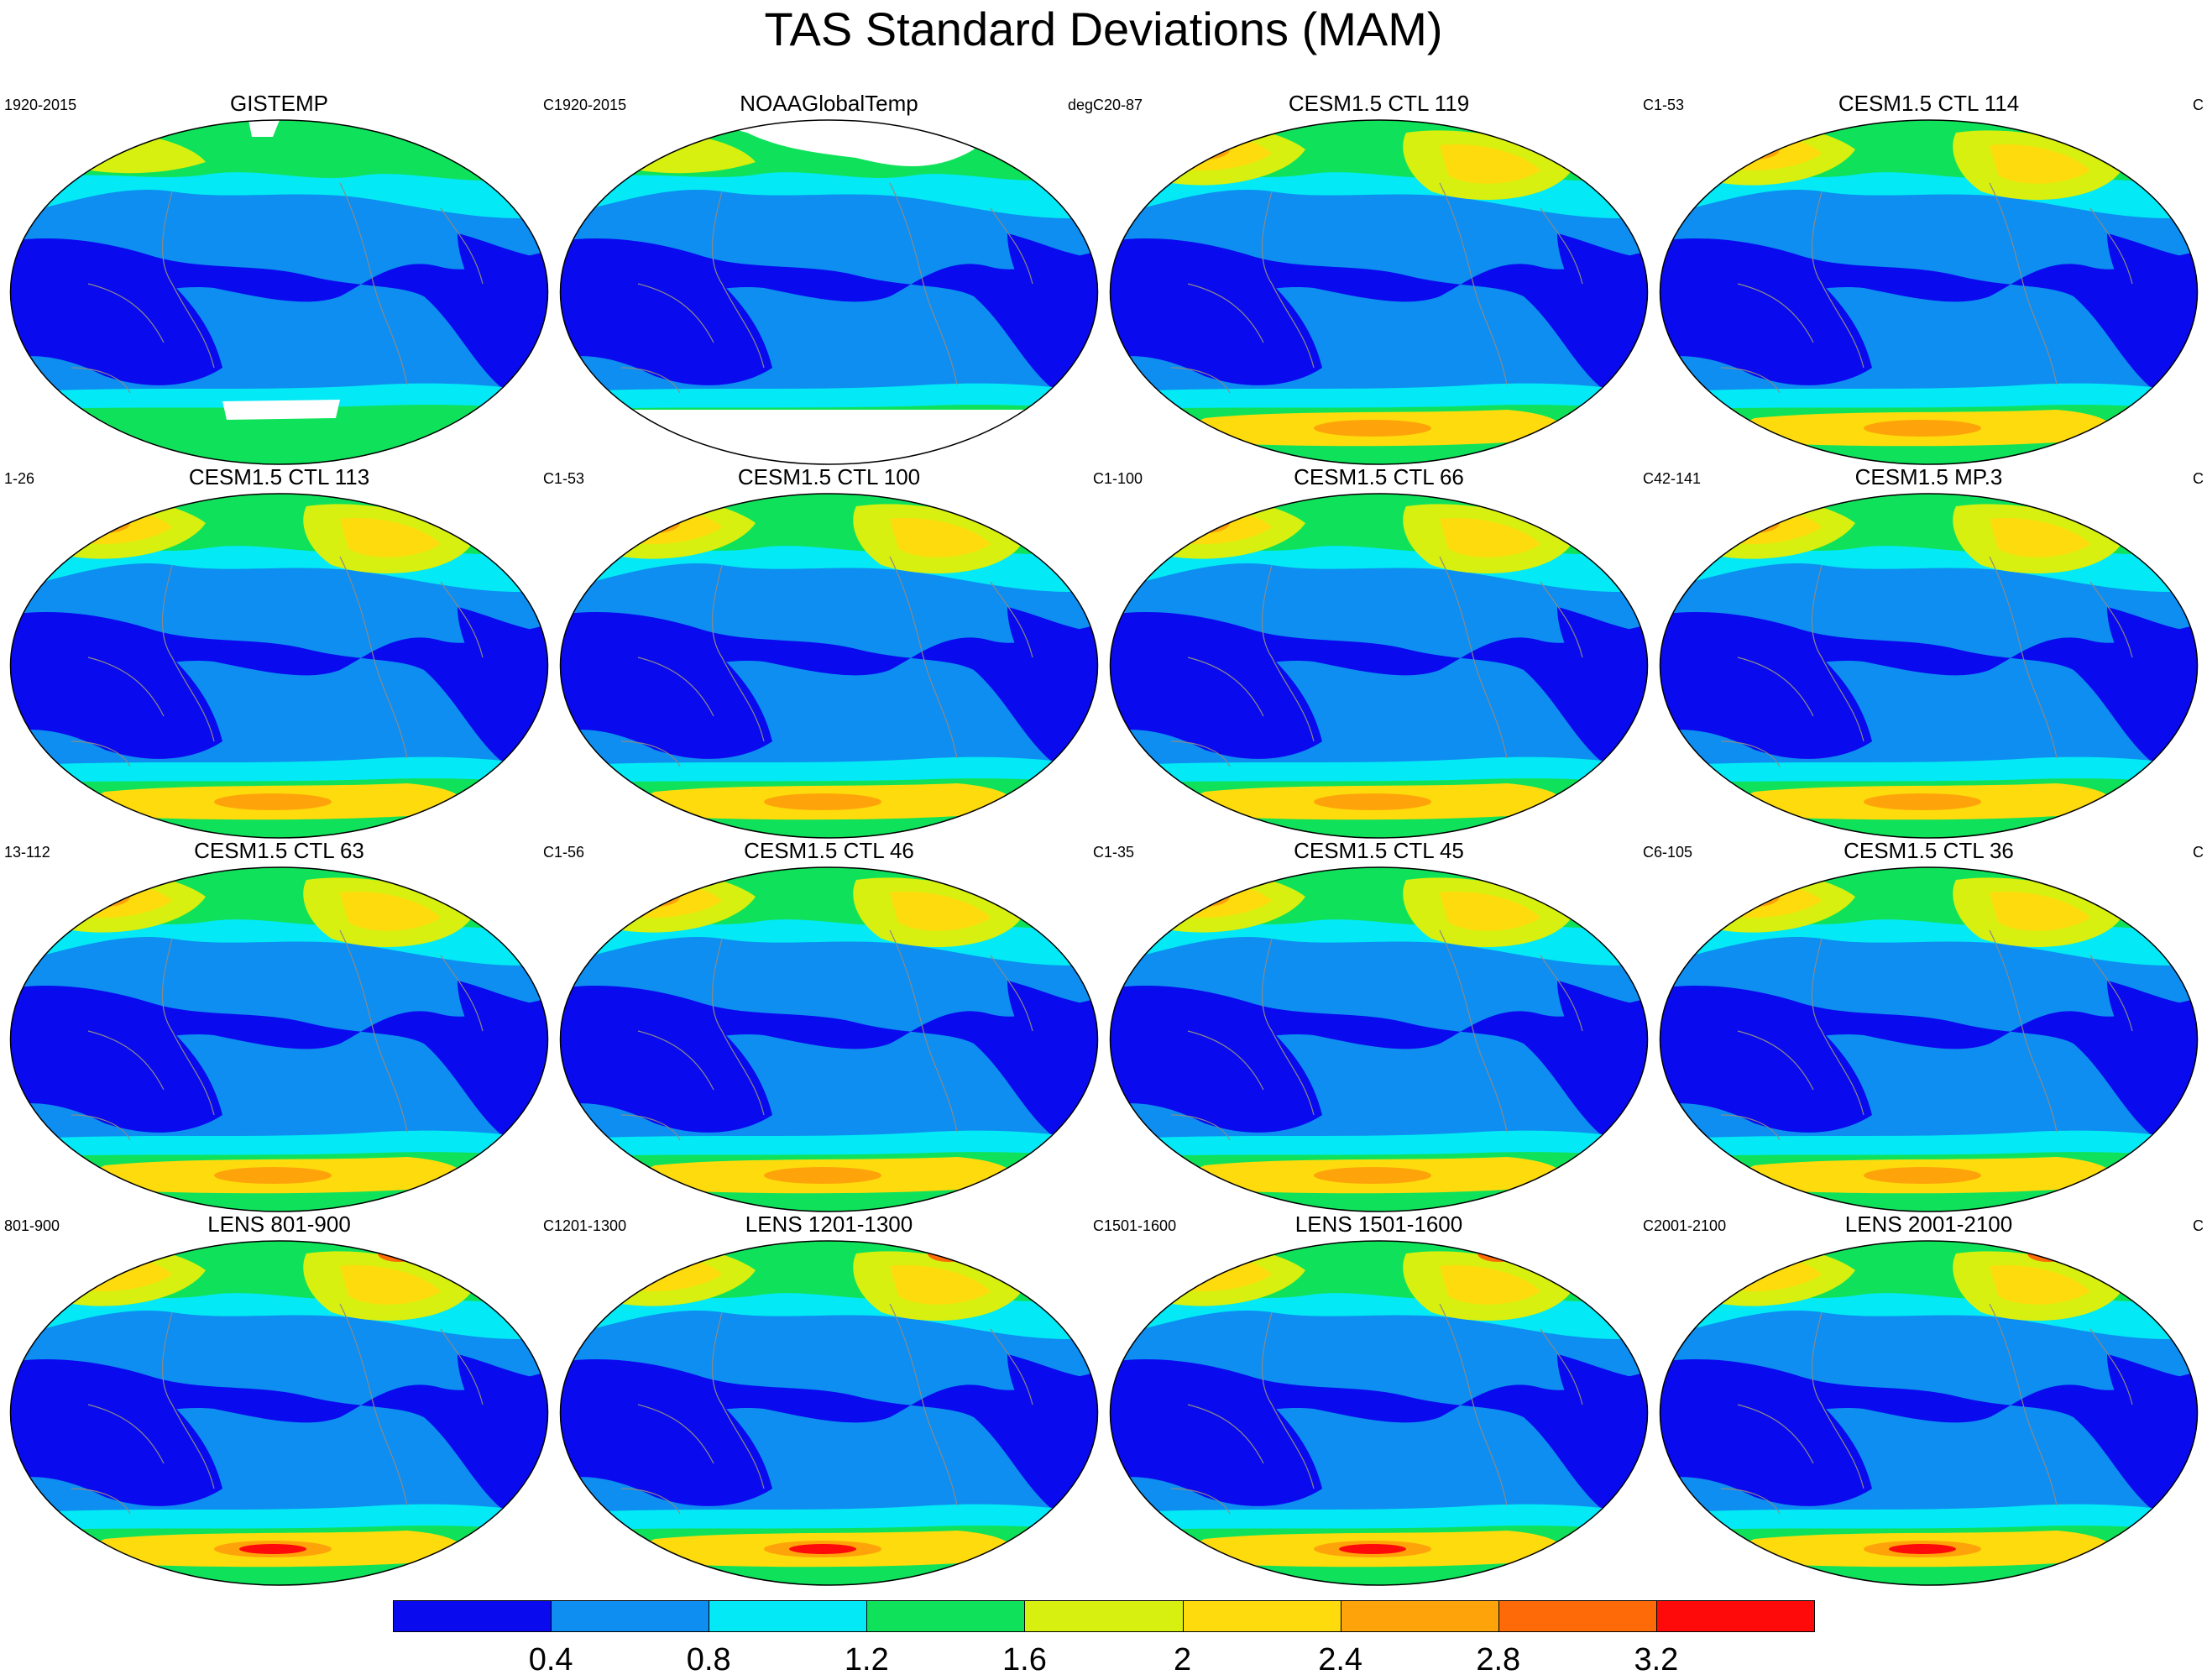 This screenshot has height=1680, width=2207. What do you see at coordinates (32, 1225) in the screenshot?
I see `panel-period: 801-900` at bounding box center [32, 1225].